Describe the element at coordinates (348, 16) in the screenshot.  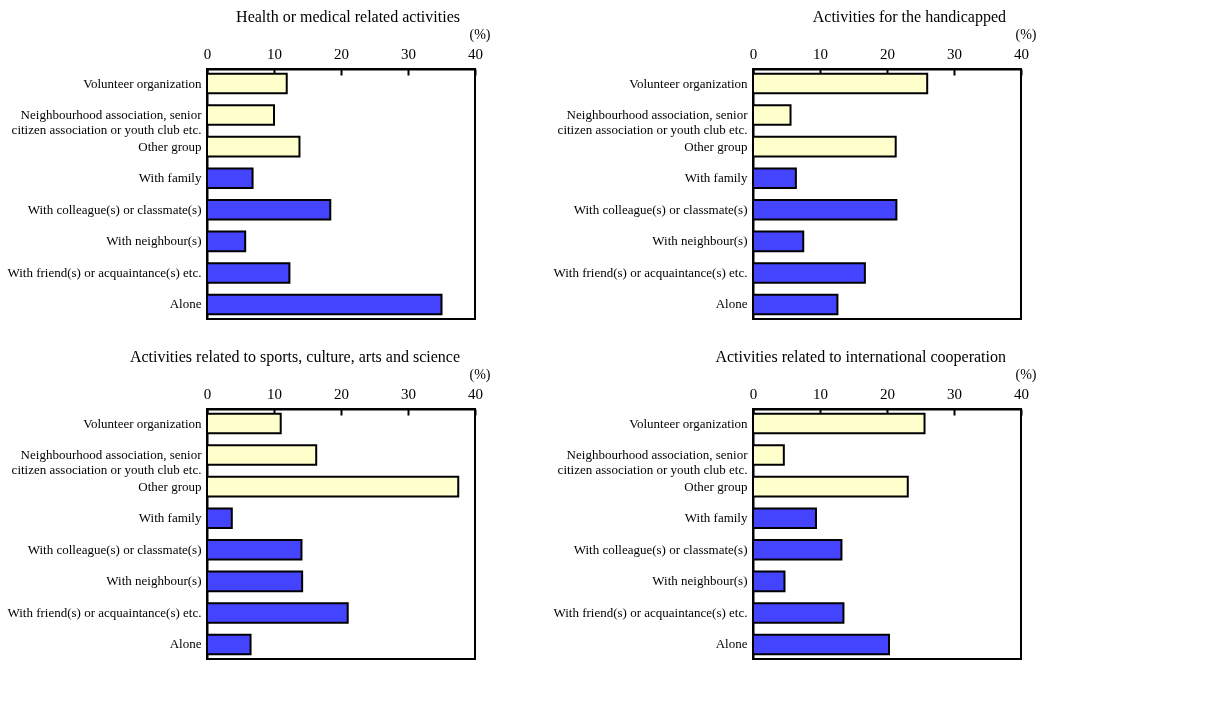
I see `chart-title: Health or medical related activities` at that location.